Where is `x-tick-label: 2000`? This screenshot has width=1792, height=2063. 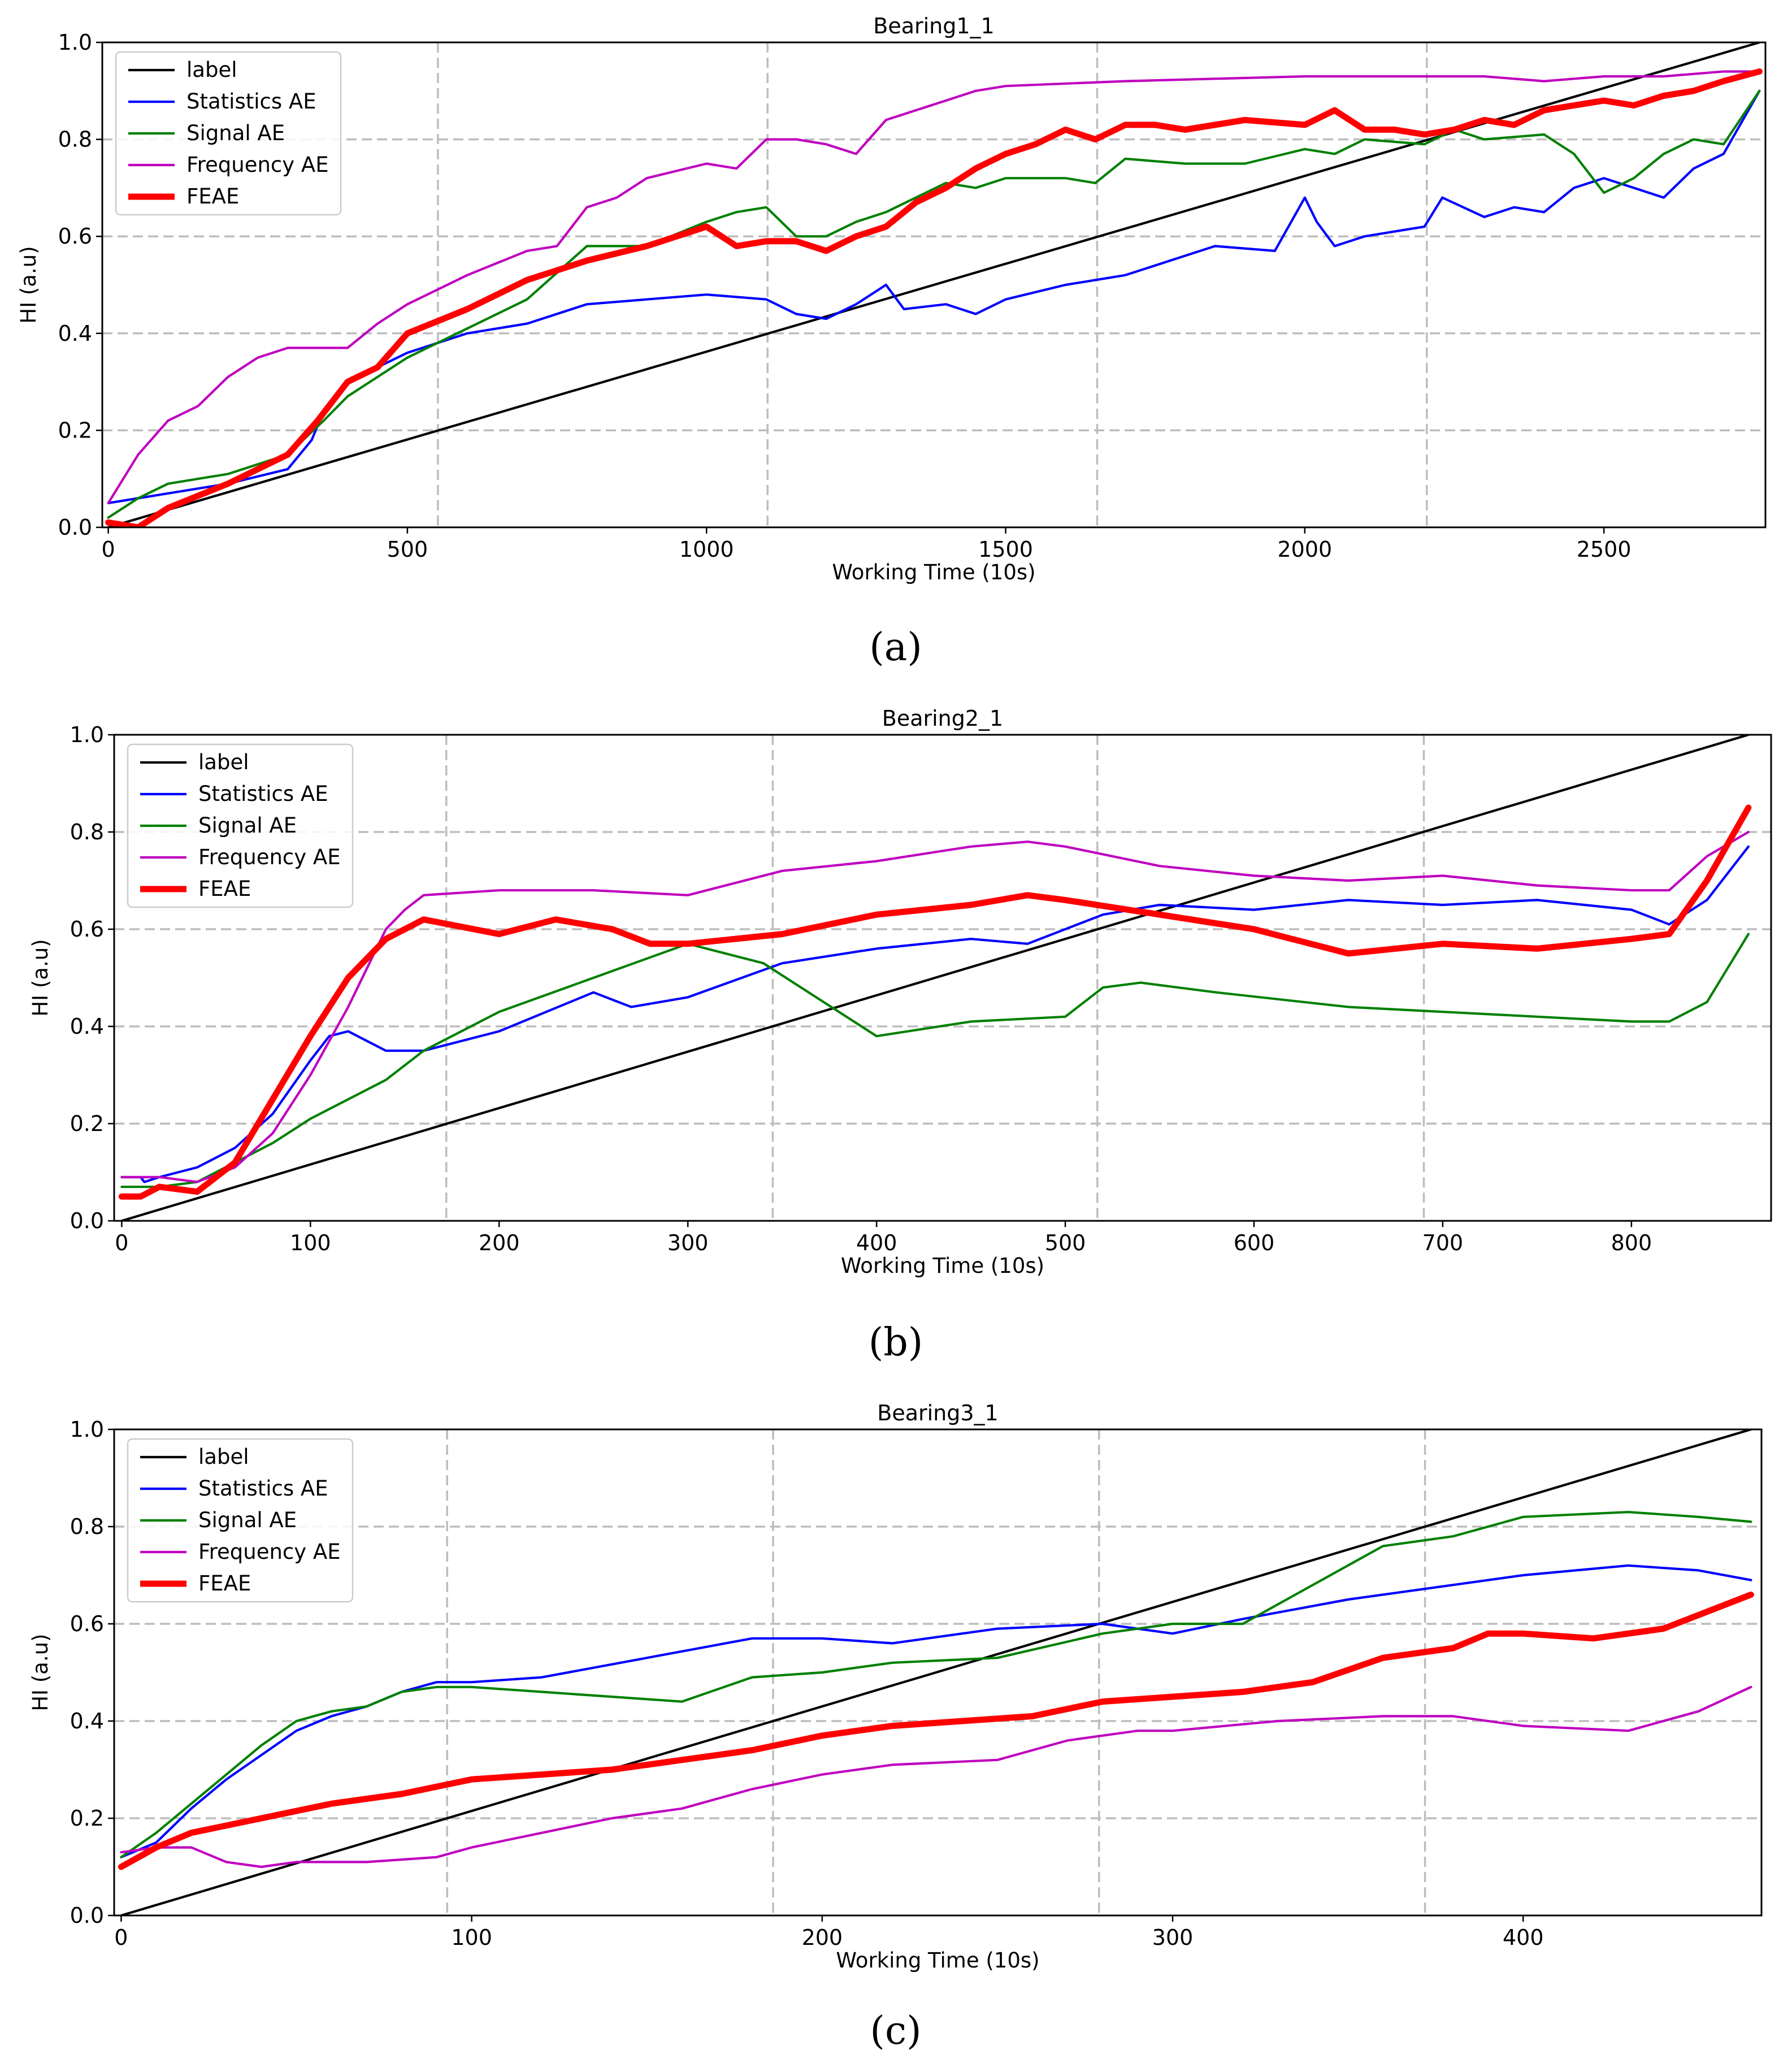 x-tick-label: 2000 is located at coordinates (1304, 549).